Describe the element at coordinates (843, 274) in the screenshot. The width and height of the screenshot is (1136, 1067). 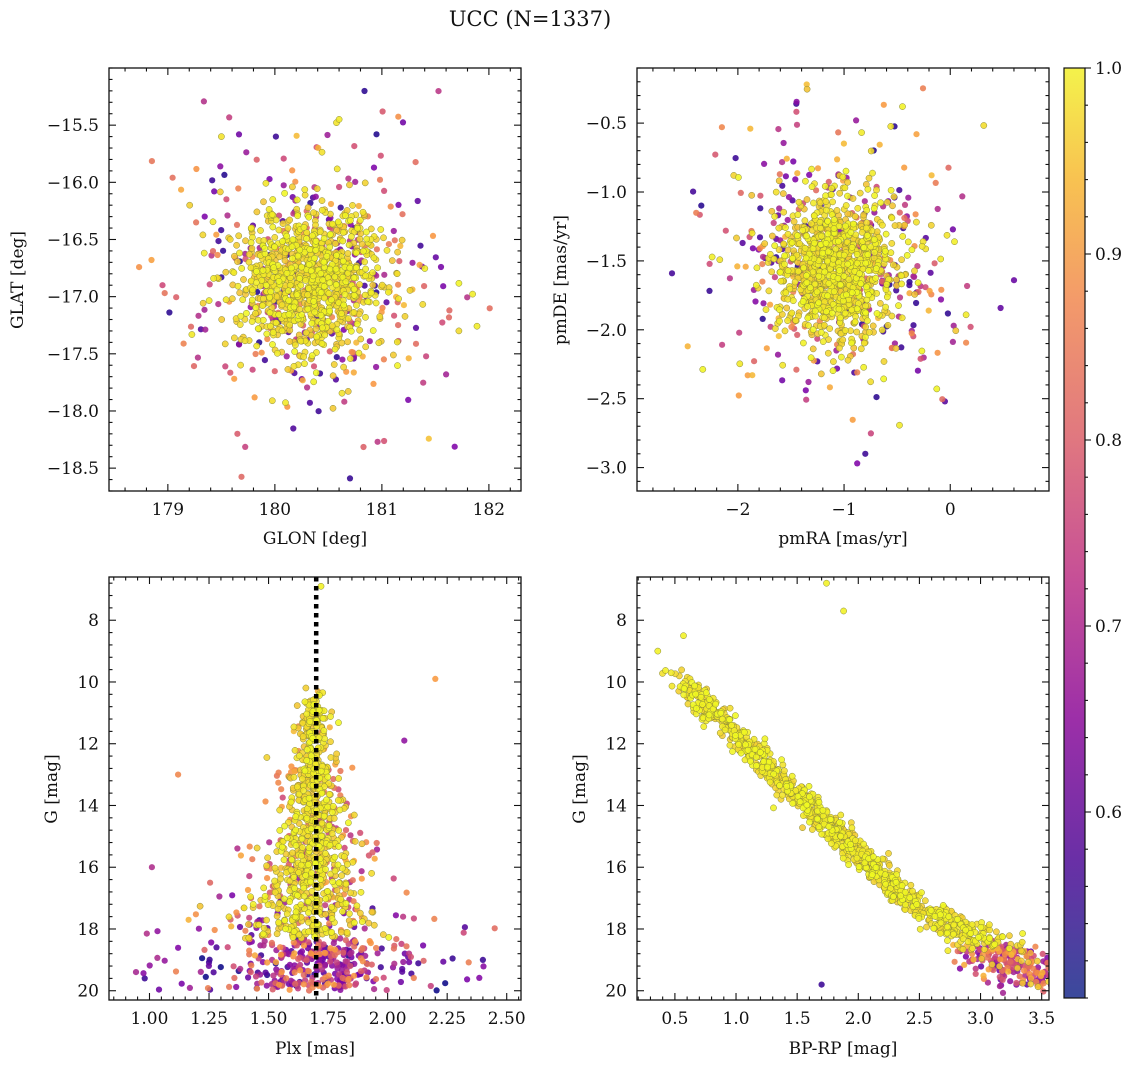
I see `proper-motion-points` at that location.